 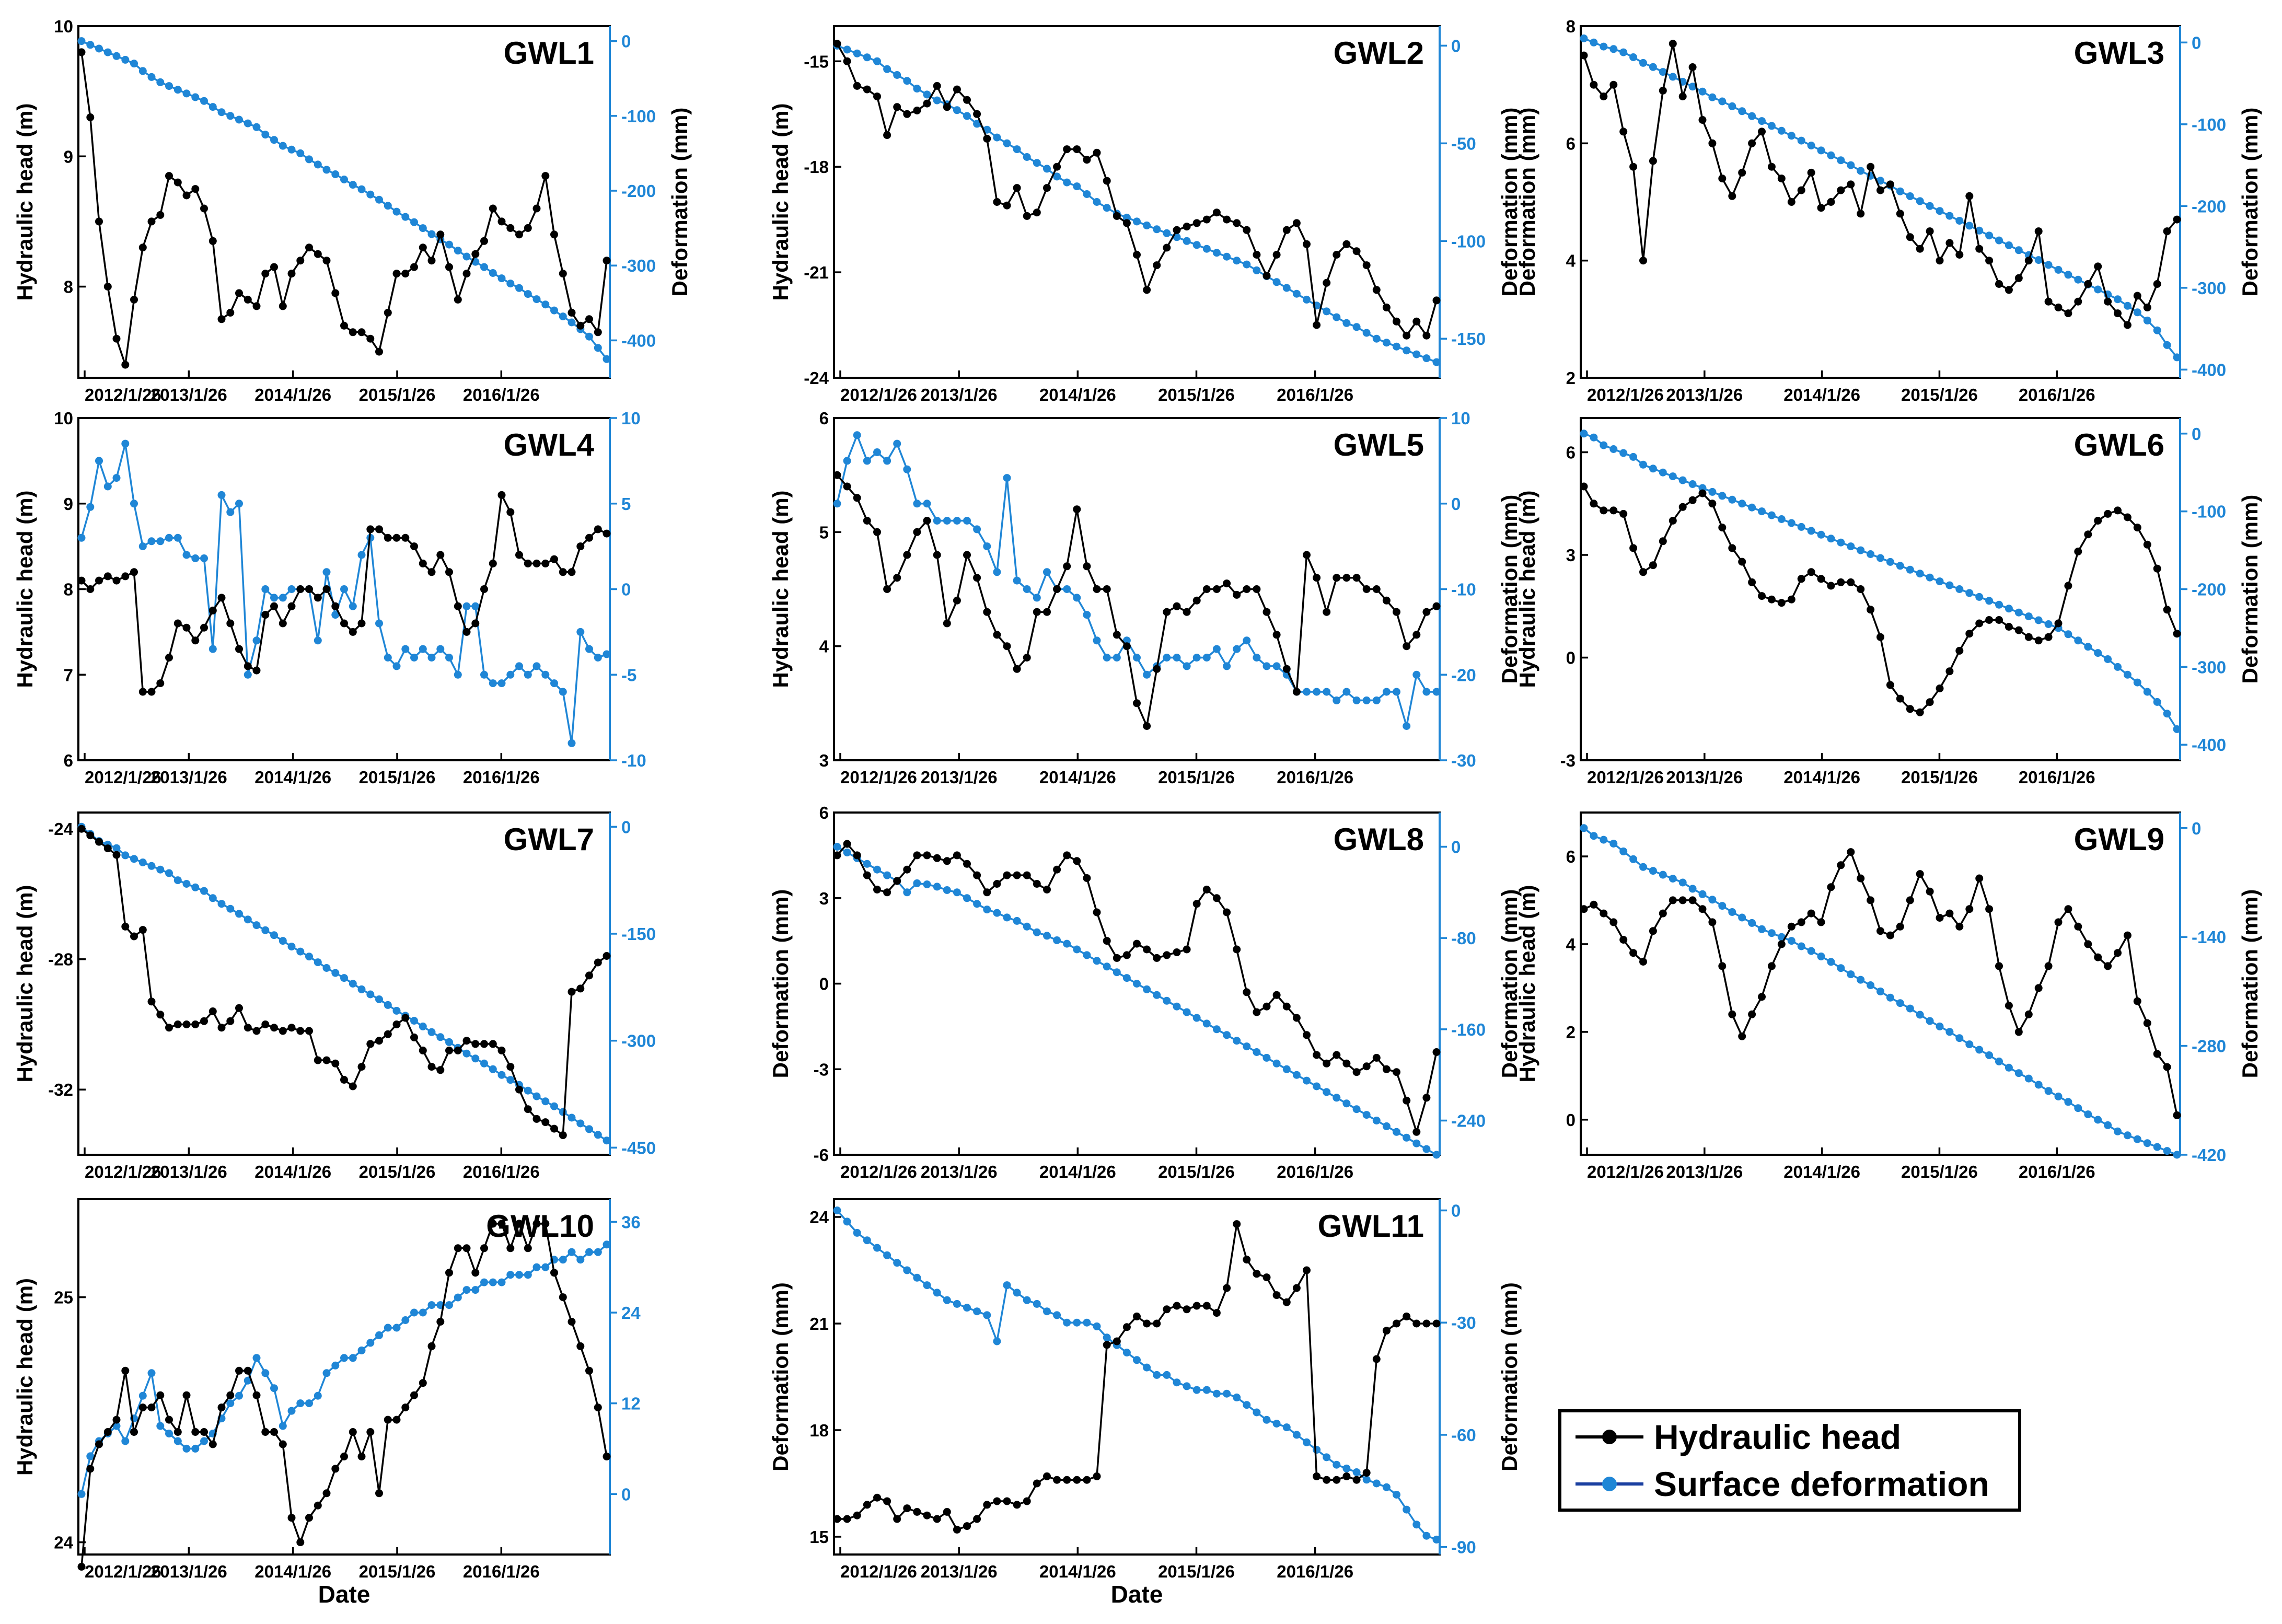 What do you see at coordinates (1609, 1484) in the screenshot?
I see `legend-def-marker` at bounding box center [1609, 1484].